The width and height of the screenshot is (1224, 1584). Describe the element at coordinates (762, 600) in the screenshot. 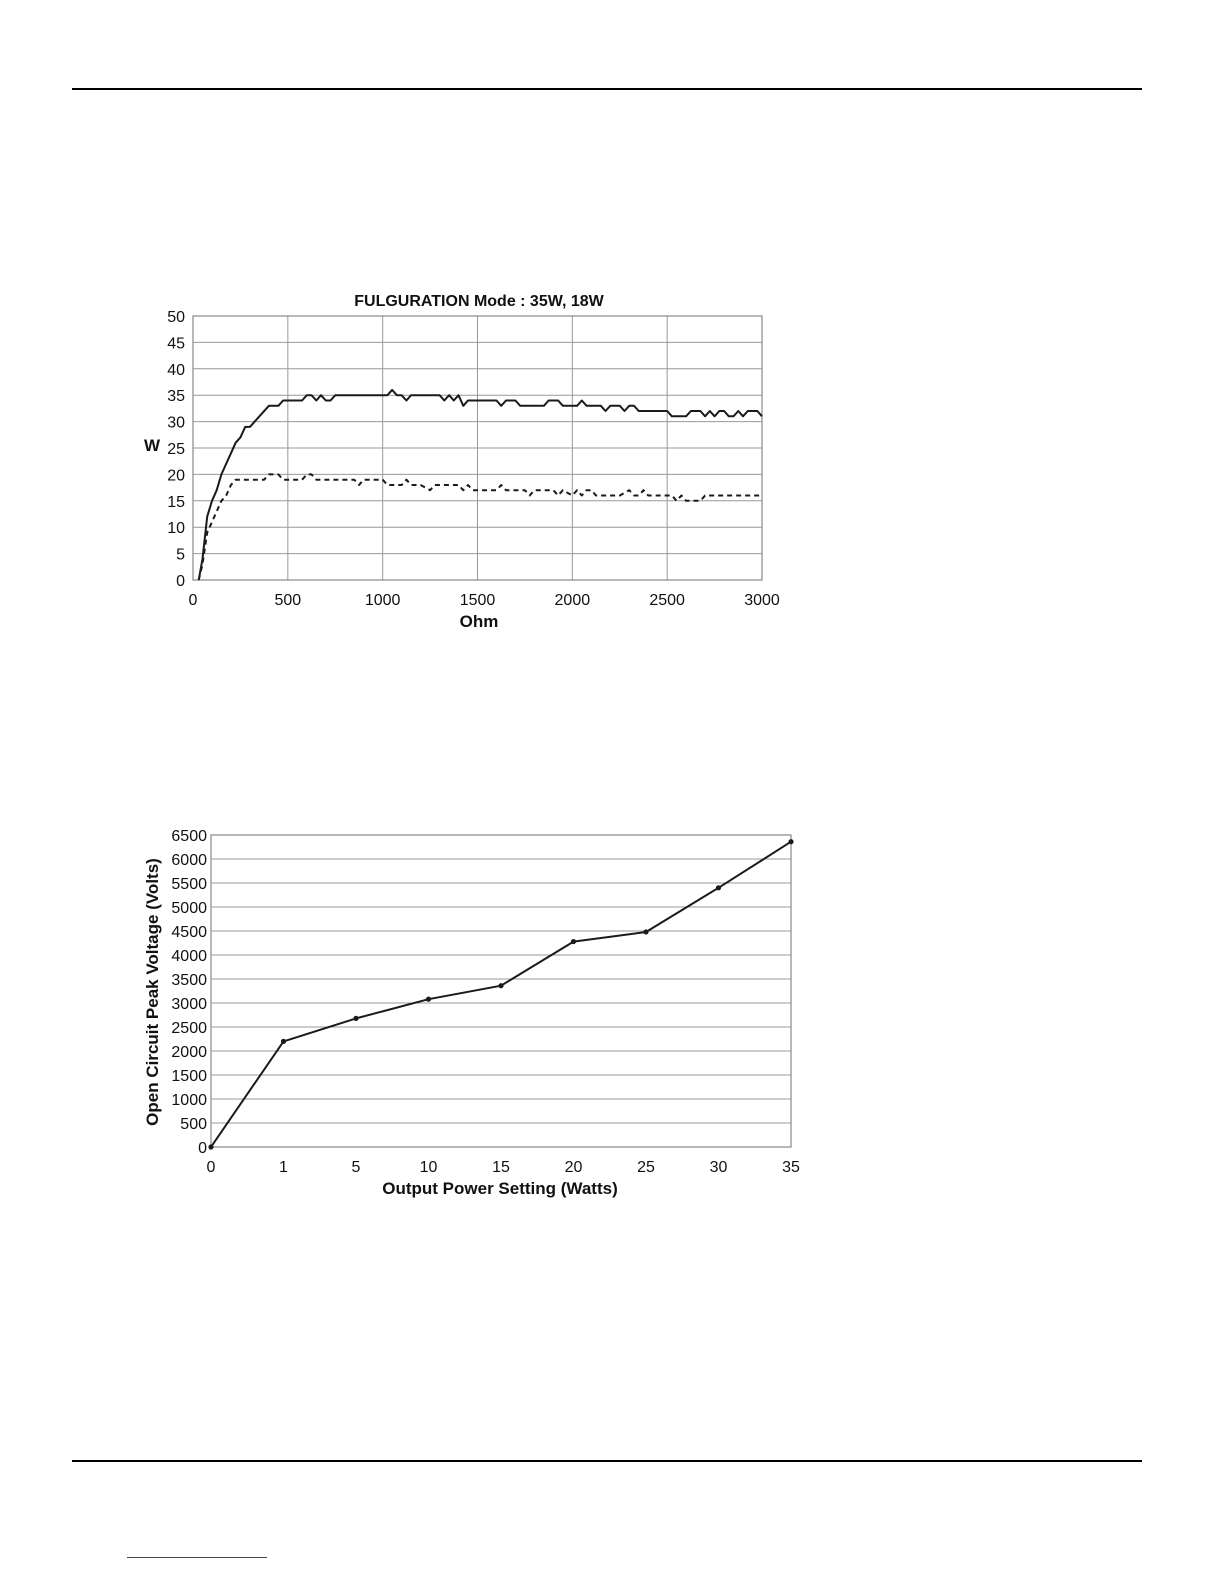

I see `x-tick-label: 3000` at that location.